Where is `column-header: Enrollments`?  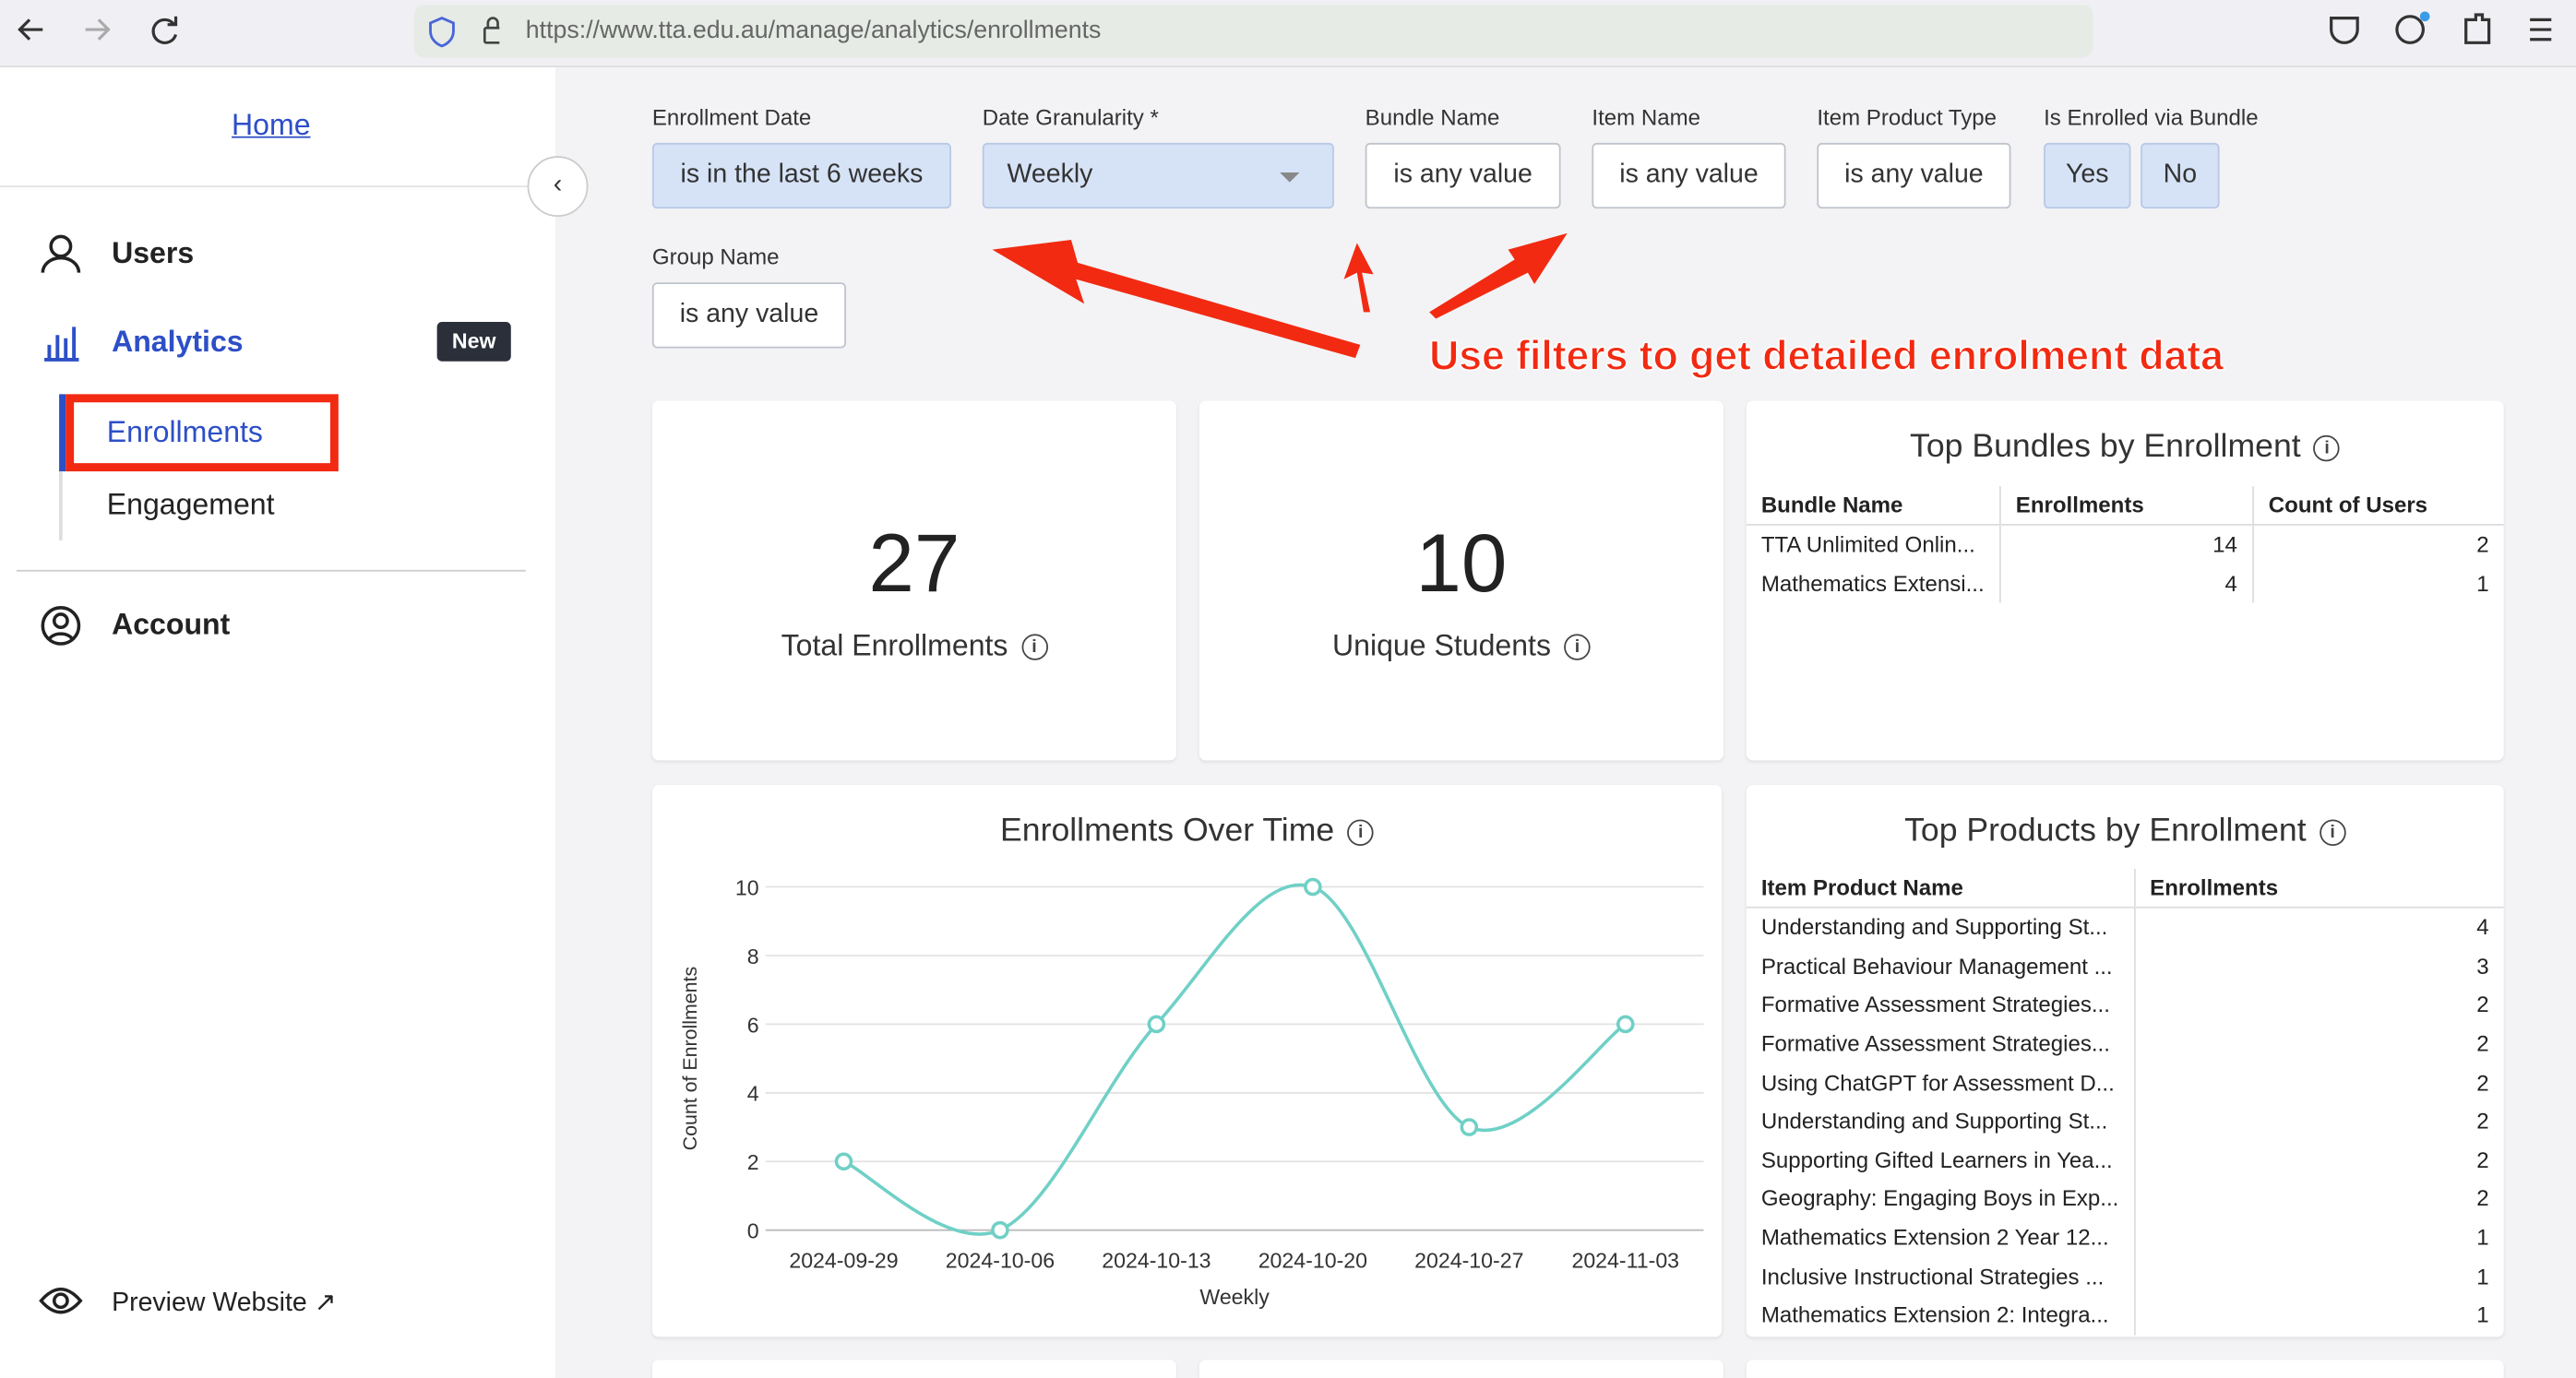 column-header: Enrollments is located at coordinates (2126, 506).